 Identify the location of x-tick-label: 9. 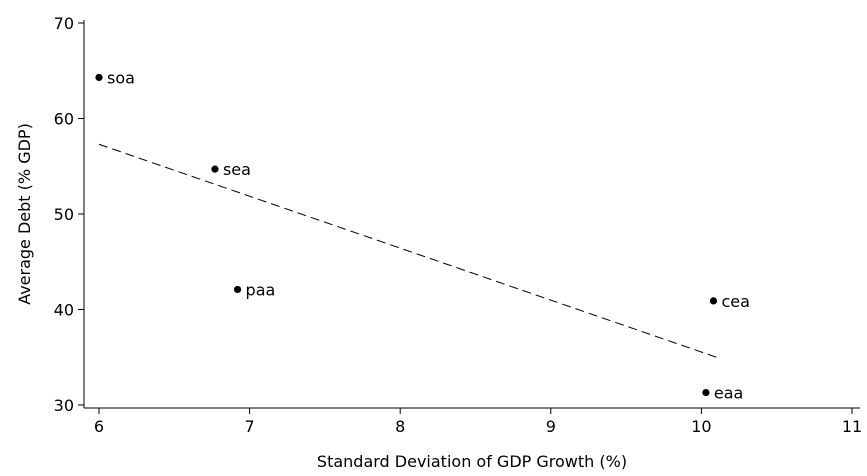
(551, 426).